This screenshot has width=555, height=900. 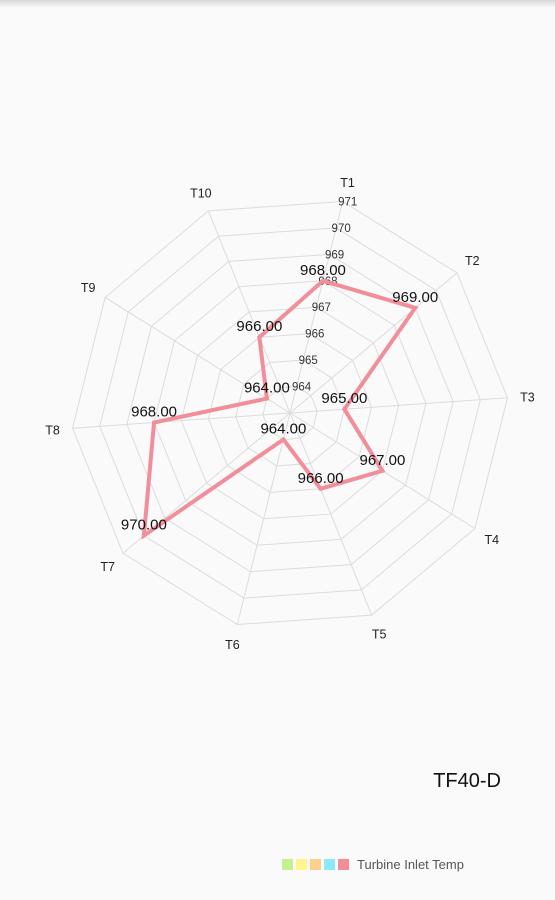 What do you see at coordinates (283, 428) in the screenshot?
I see `value-label-T6: 964.00` at bounding box center [283, 428].